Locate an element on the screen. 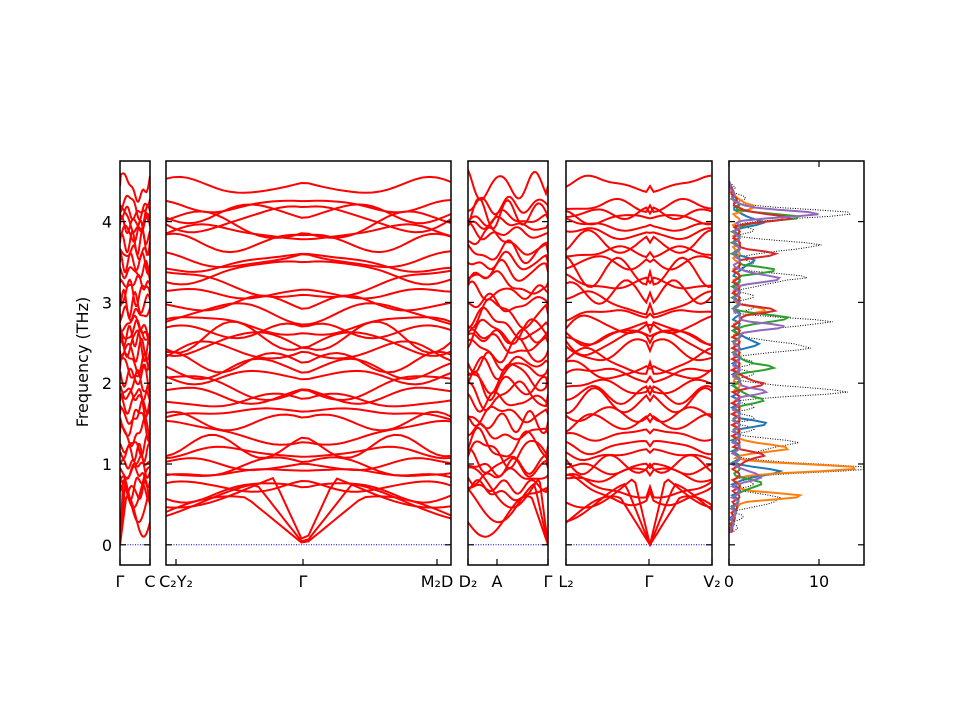 The image size is (960, 720). y-tick-label: 0 is located at coordinates (107, 545).